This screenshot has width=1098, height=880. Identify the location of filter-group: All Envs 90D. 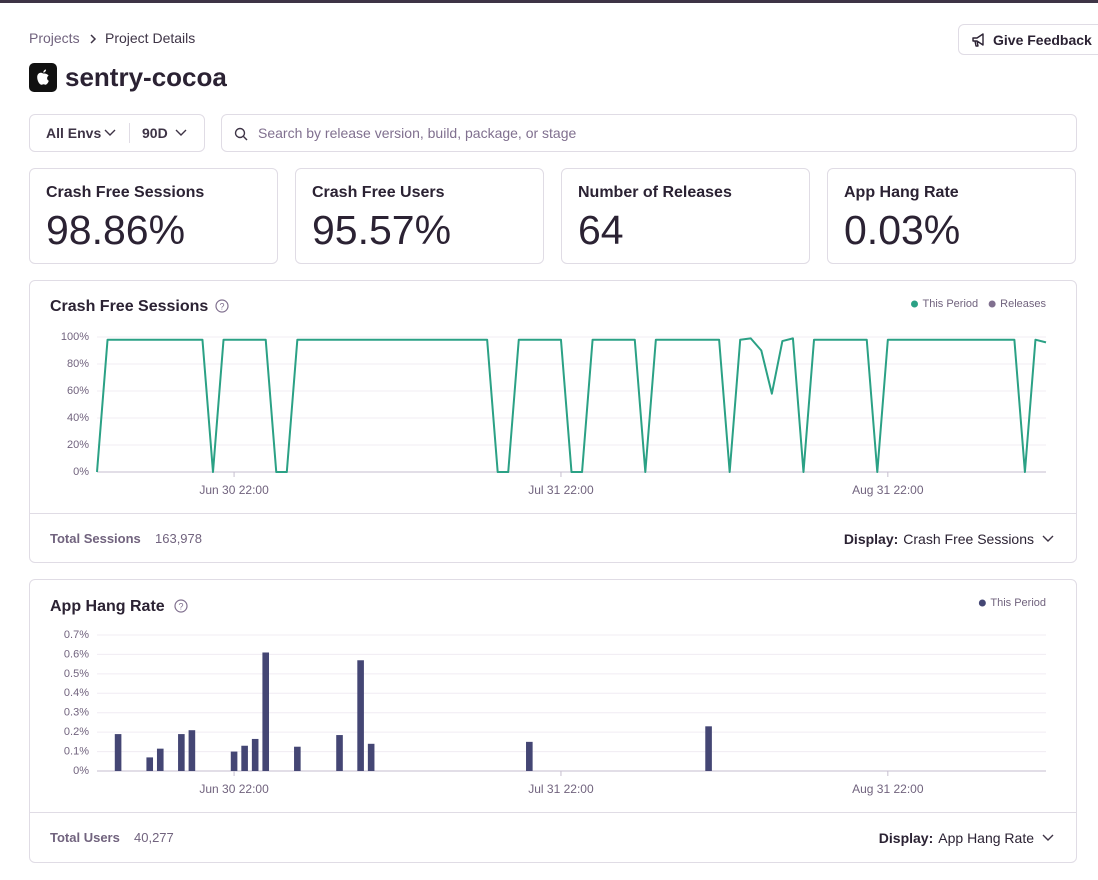
(117, 133).